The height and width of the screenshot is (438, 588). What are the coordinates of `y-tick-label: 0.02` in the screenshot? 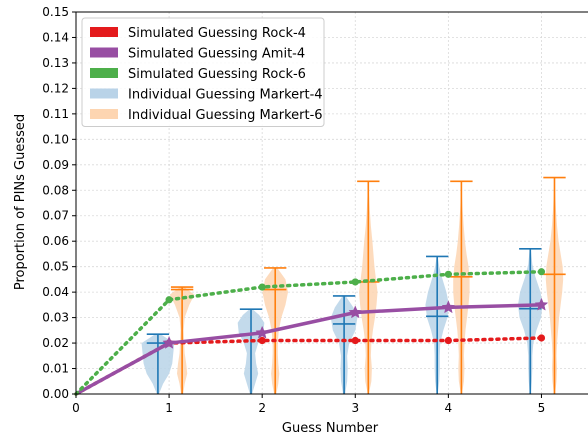 It's located at (55, 343).